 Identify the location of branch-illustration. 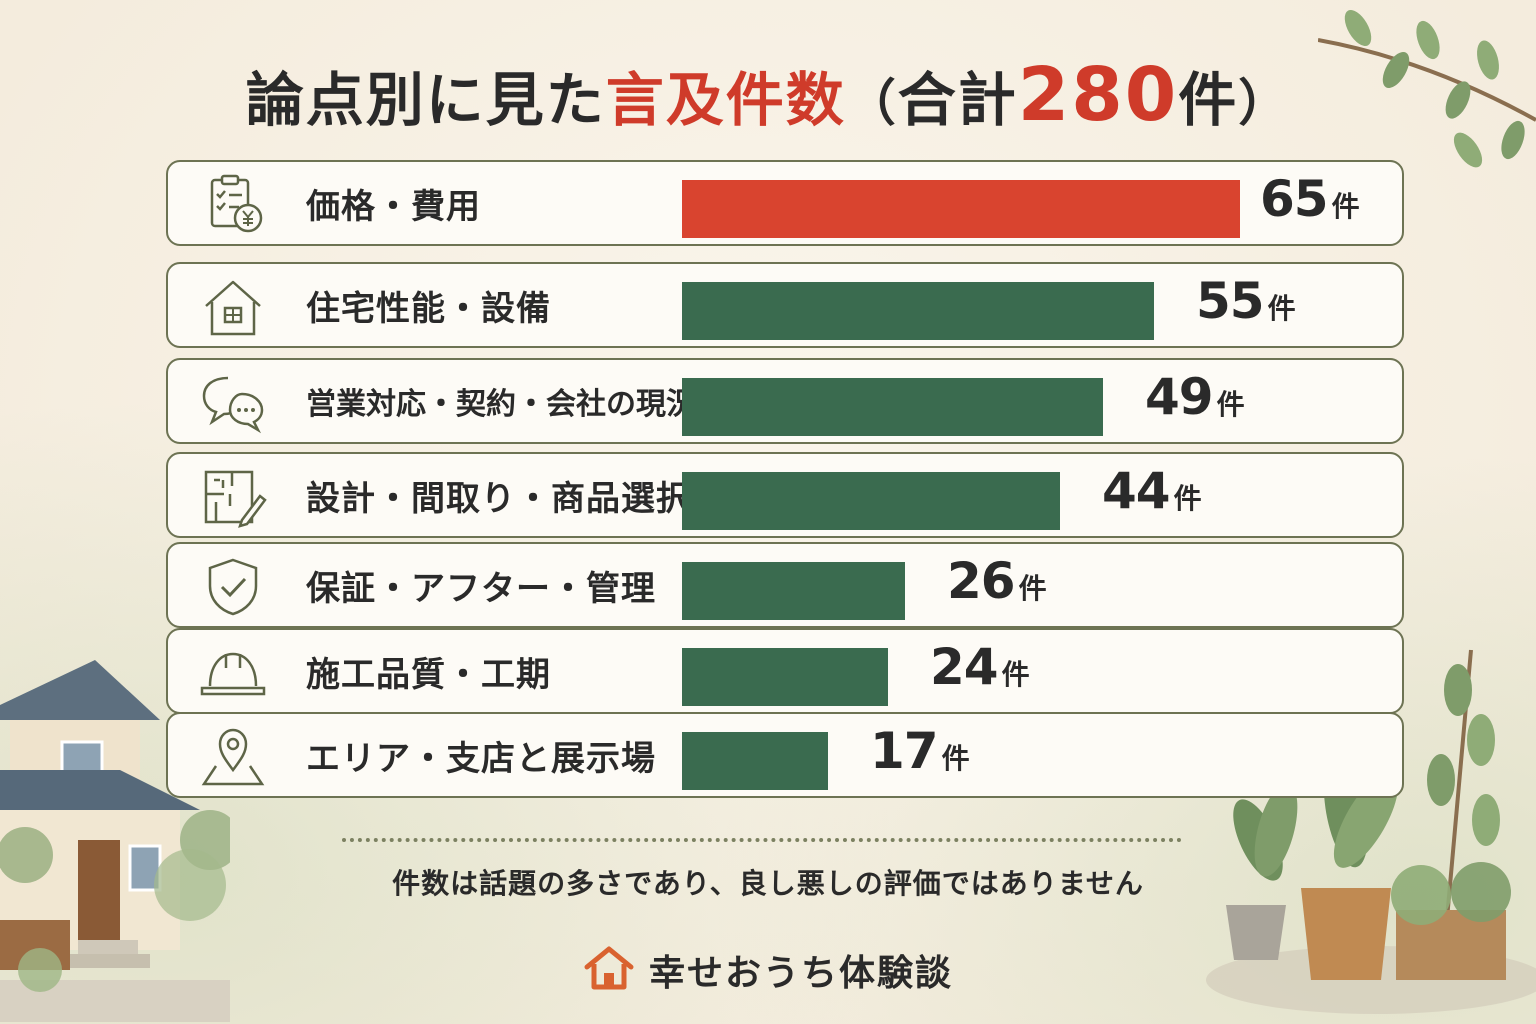
(1427, 88).